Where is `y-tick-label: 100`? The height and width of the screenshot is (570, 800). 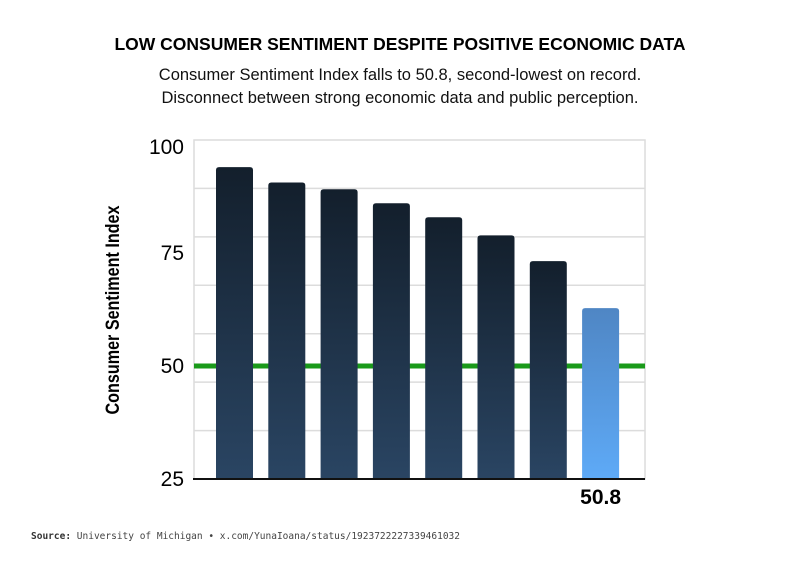 y-tick-label: 100 is located at coordinates (166, 147).